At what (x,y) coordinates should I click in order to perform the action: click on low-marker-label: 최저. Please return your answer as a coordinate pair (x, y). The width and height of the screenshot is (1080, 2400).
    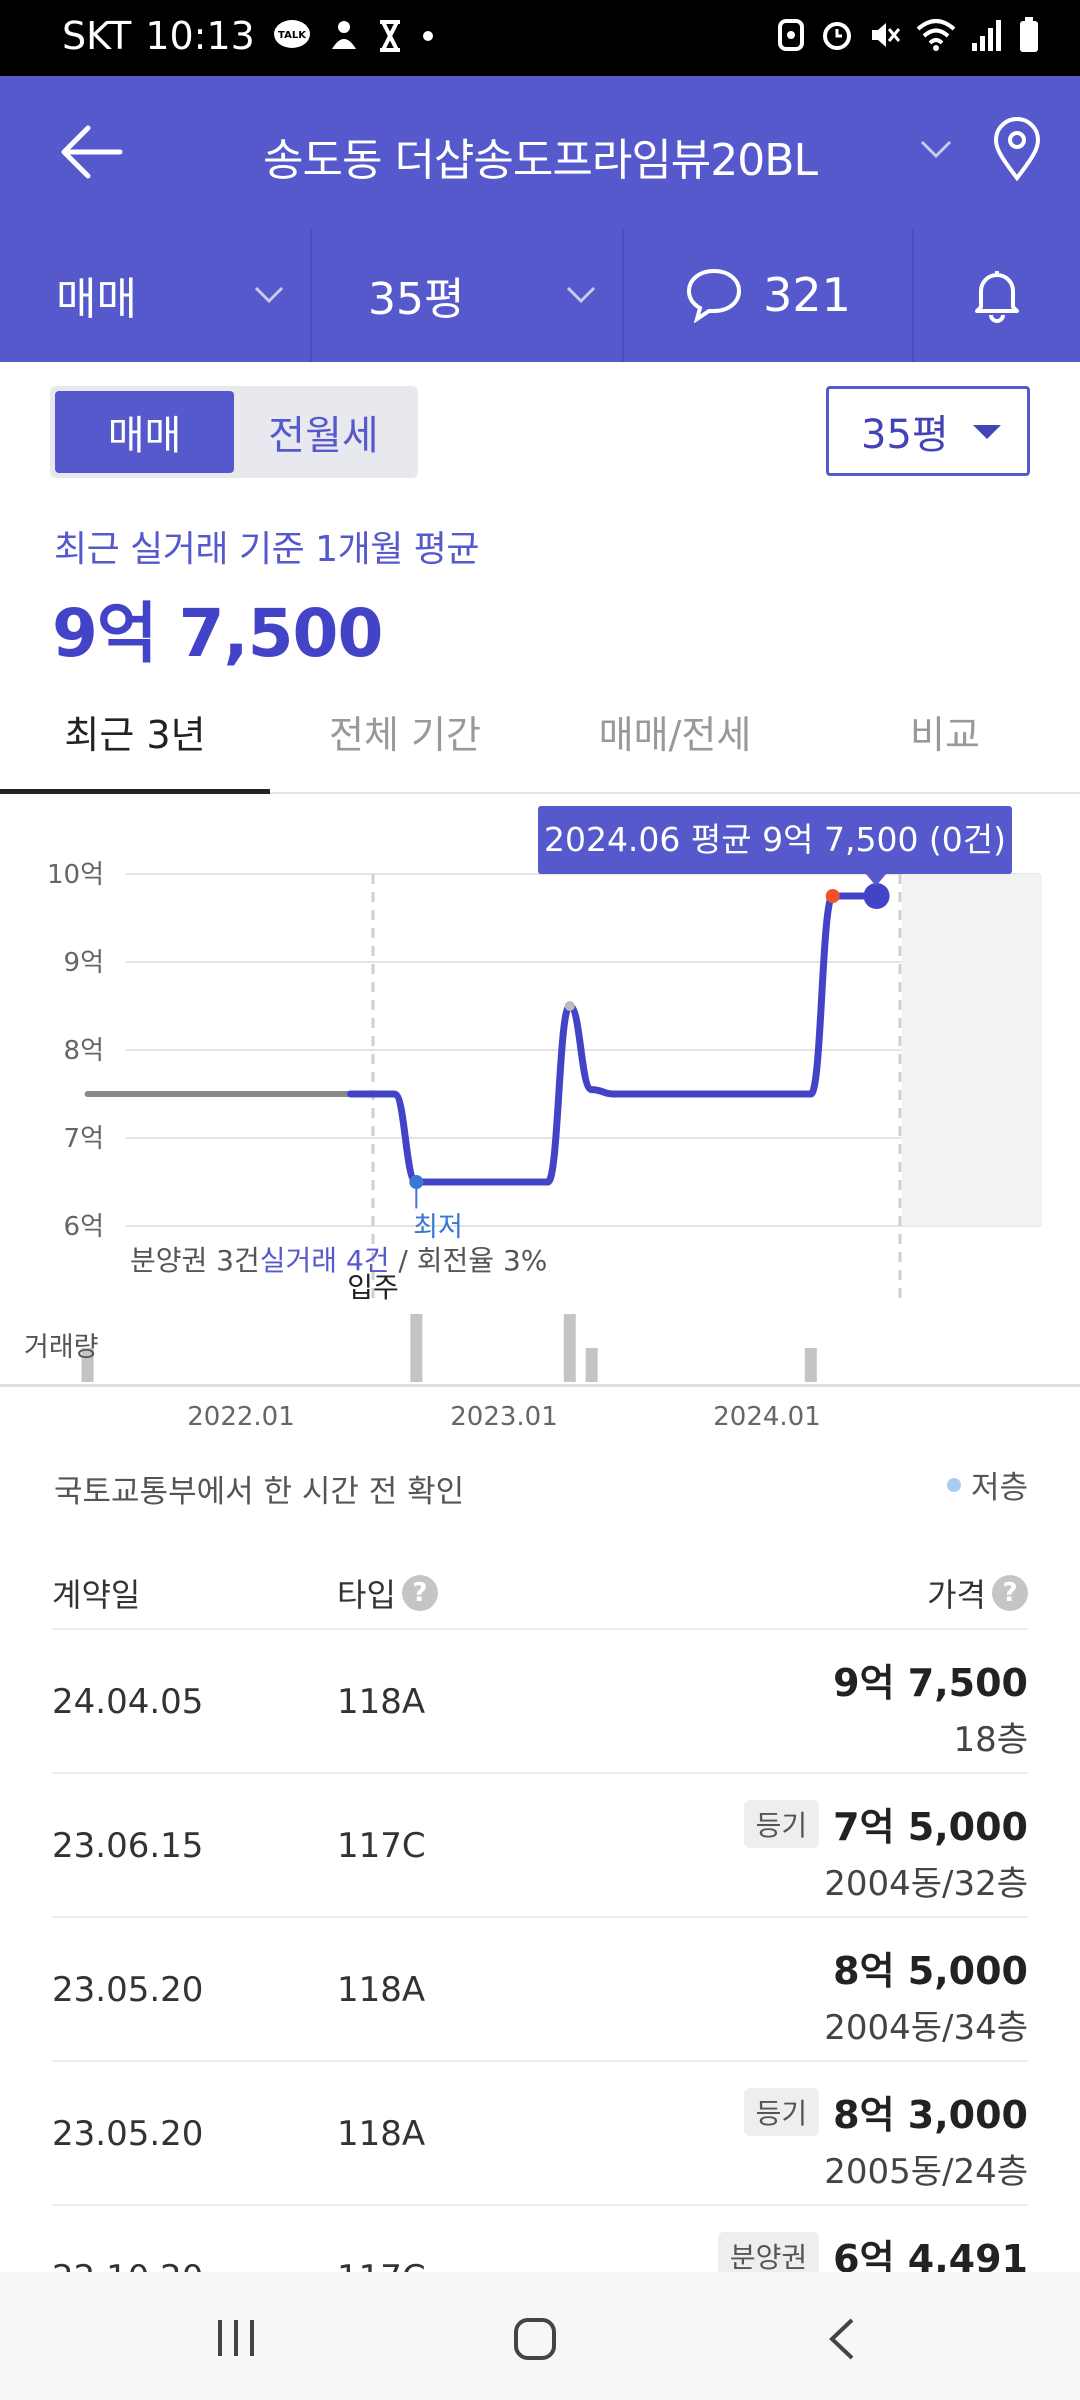
    Looking at the image, I should click on (438, 1227).